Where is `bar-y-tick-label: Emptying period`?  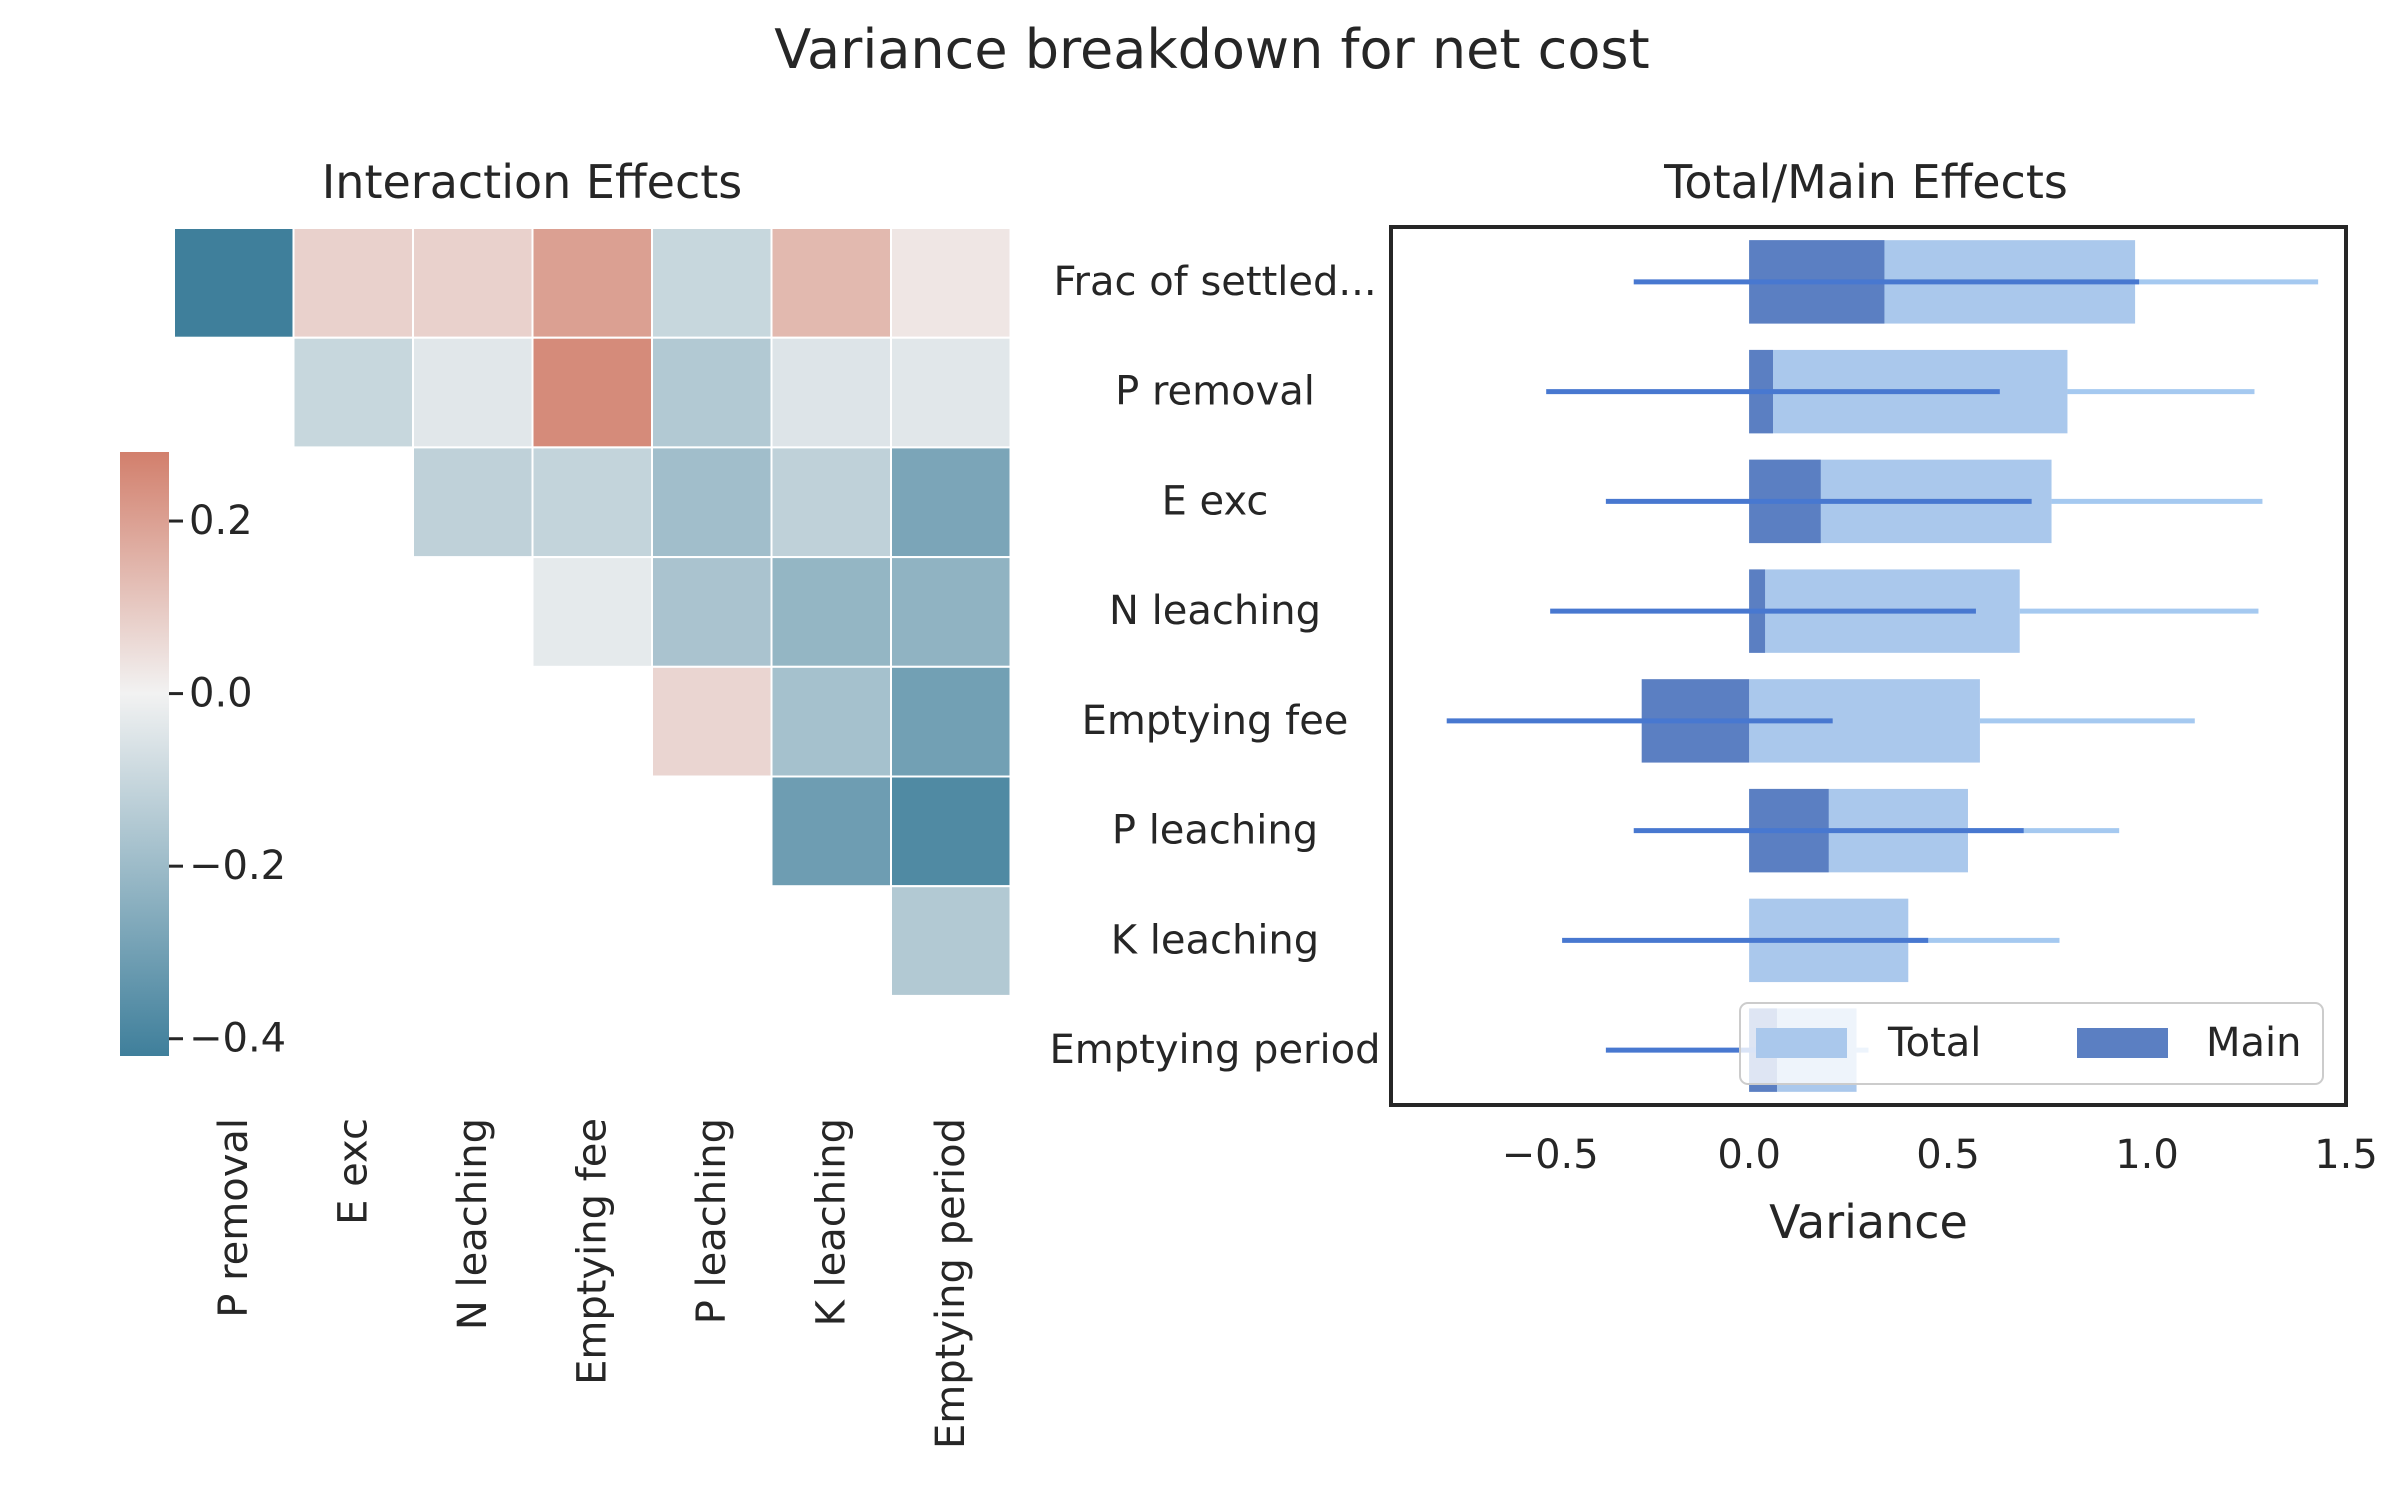 bar-y-tick-label: Emptying period is located at coordinates (1215, 1050).